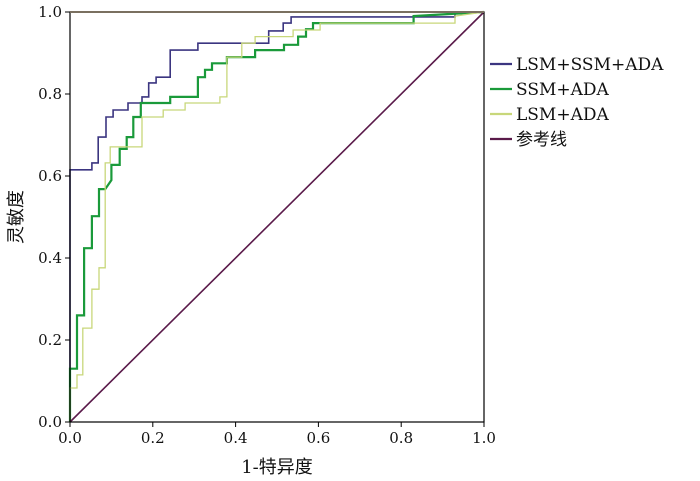 This screenshot has height=481, width=700. I want to click on legend-label: LSM+ADA, so click(562, 115).